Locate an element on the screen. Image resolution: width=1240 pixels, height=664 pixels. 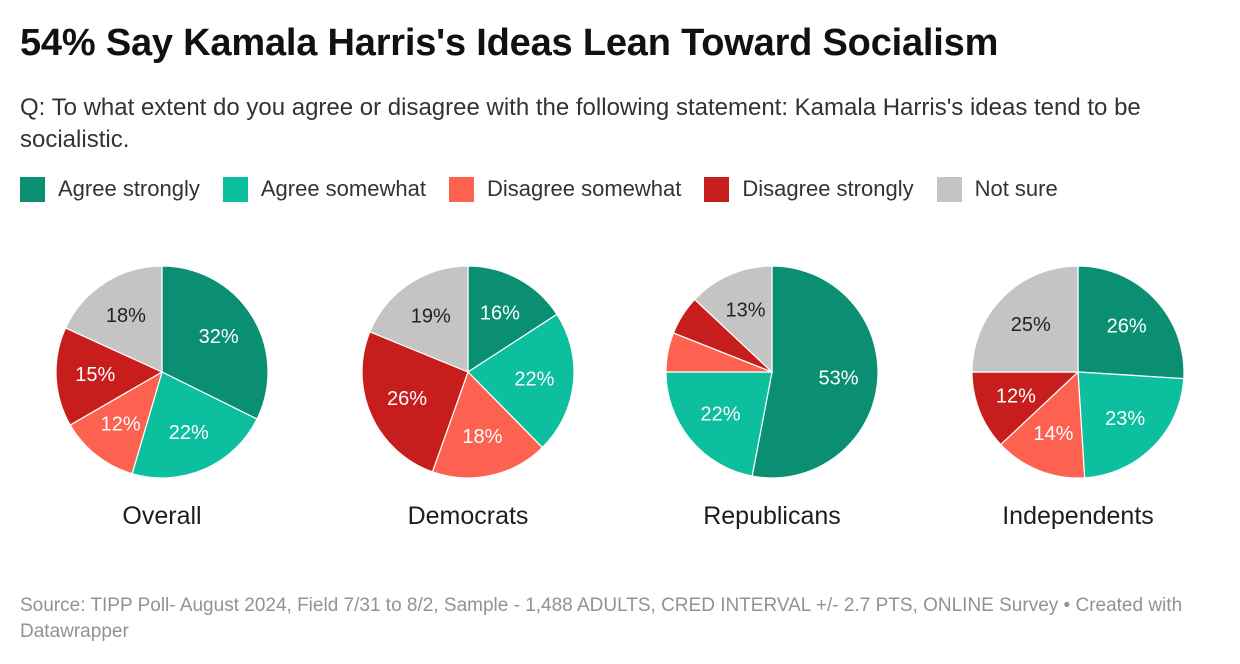
legend-label: Disagree strongly is located at coordinates (828, 188).